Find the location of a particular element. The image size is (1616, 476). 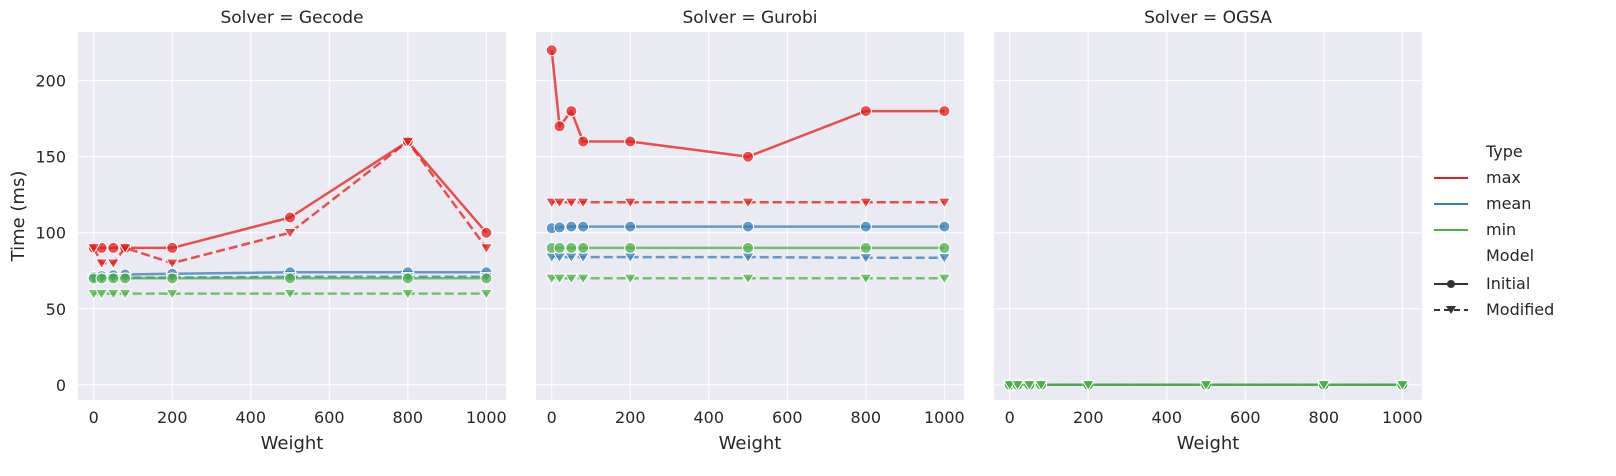

series-line is located at coordinates (748, 257).